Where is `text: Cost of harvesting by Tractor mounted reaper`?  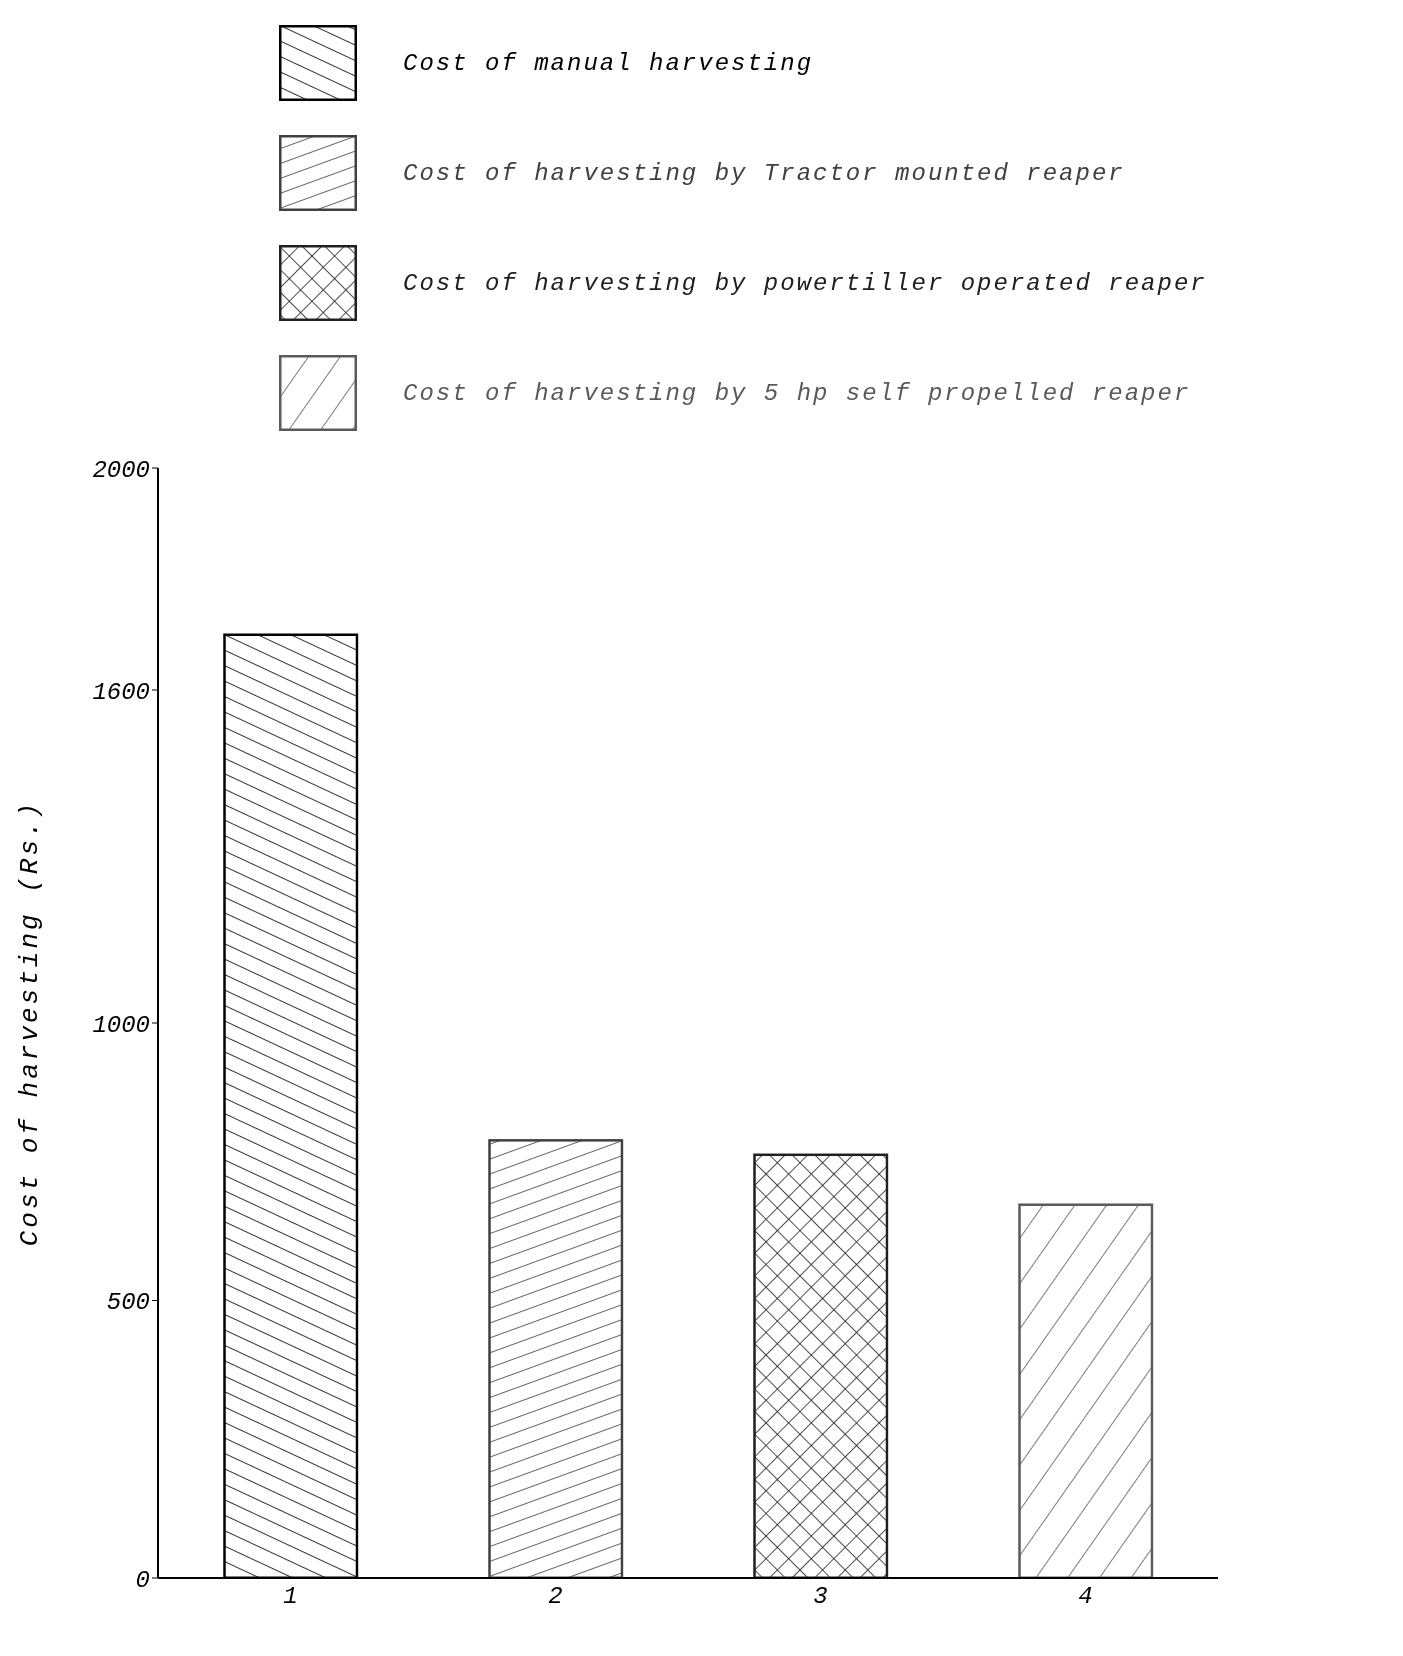 text: Cost of harvesting by Tractor mounted reaper is located at coordinates (764, 173).